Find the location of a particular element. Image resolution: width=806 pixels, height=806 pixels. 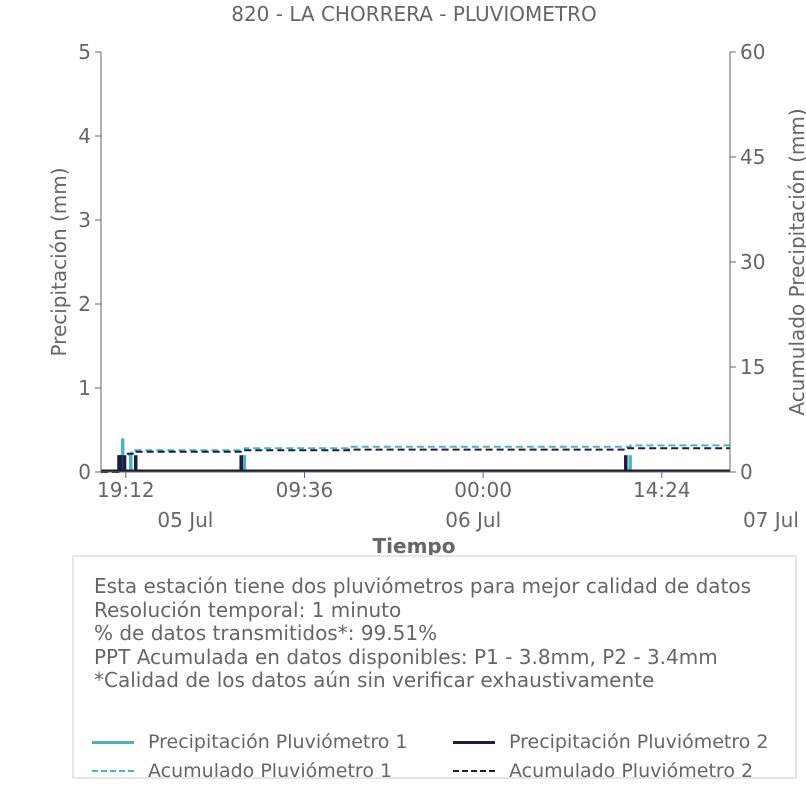

x-date-label: 05 Jul is located at coordinates (185, 520).